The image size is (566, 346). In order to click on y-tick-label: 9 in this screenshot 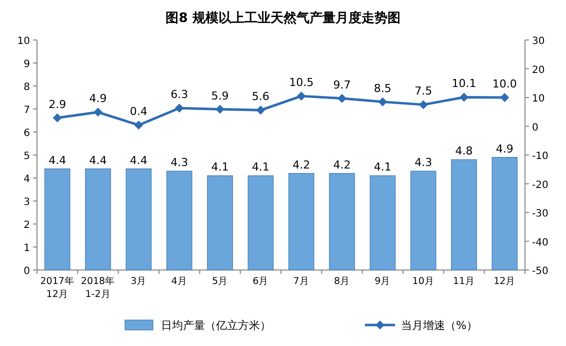, I will do `click(27, 64)`.